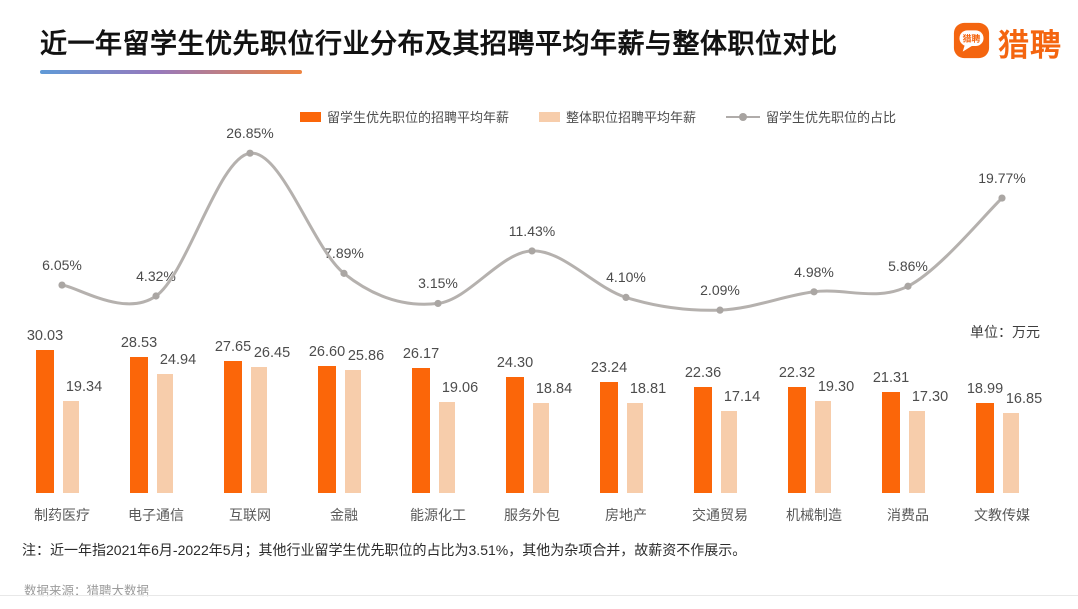 The height and width of the screenshot is (609, 1078). Describe the element at coordinates (62, 515) in the screenshot. I see `category-label: 制药医疗` at that location.